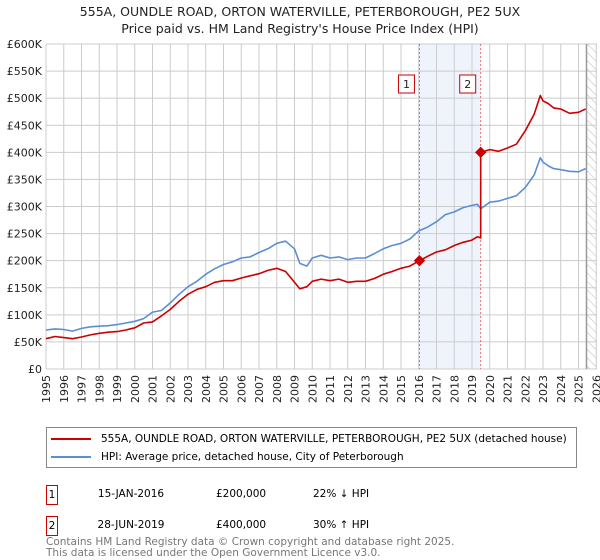  I want to click on x-tick-label: 2007, so click(259, 389).